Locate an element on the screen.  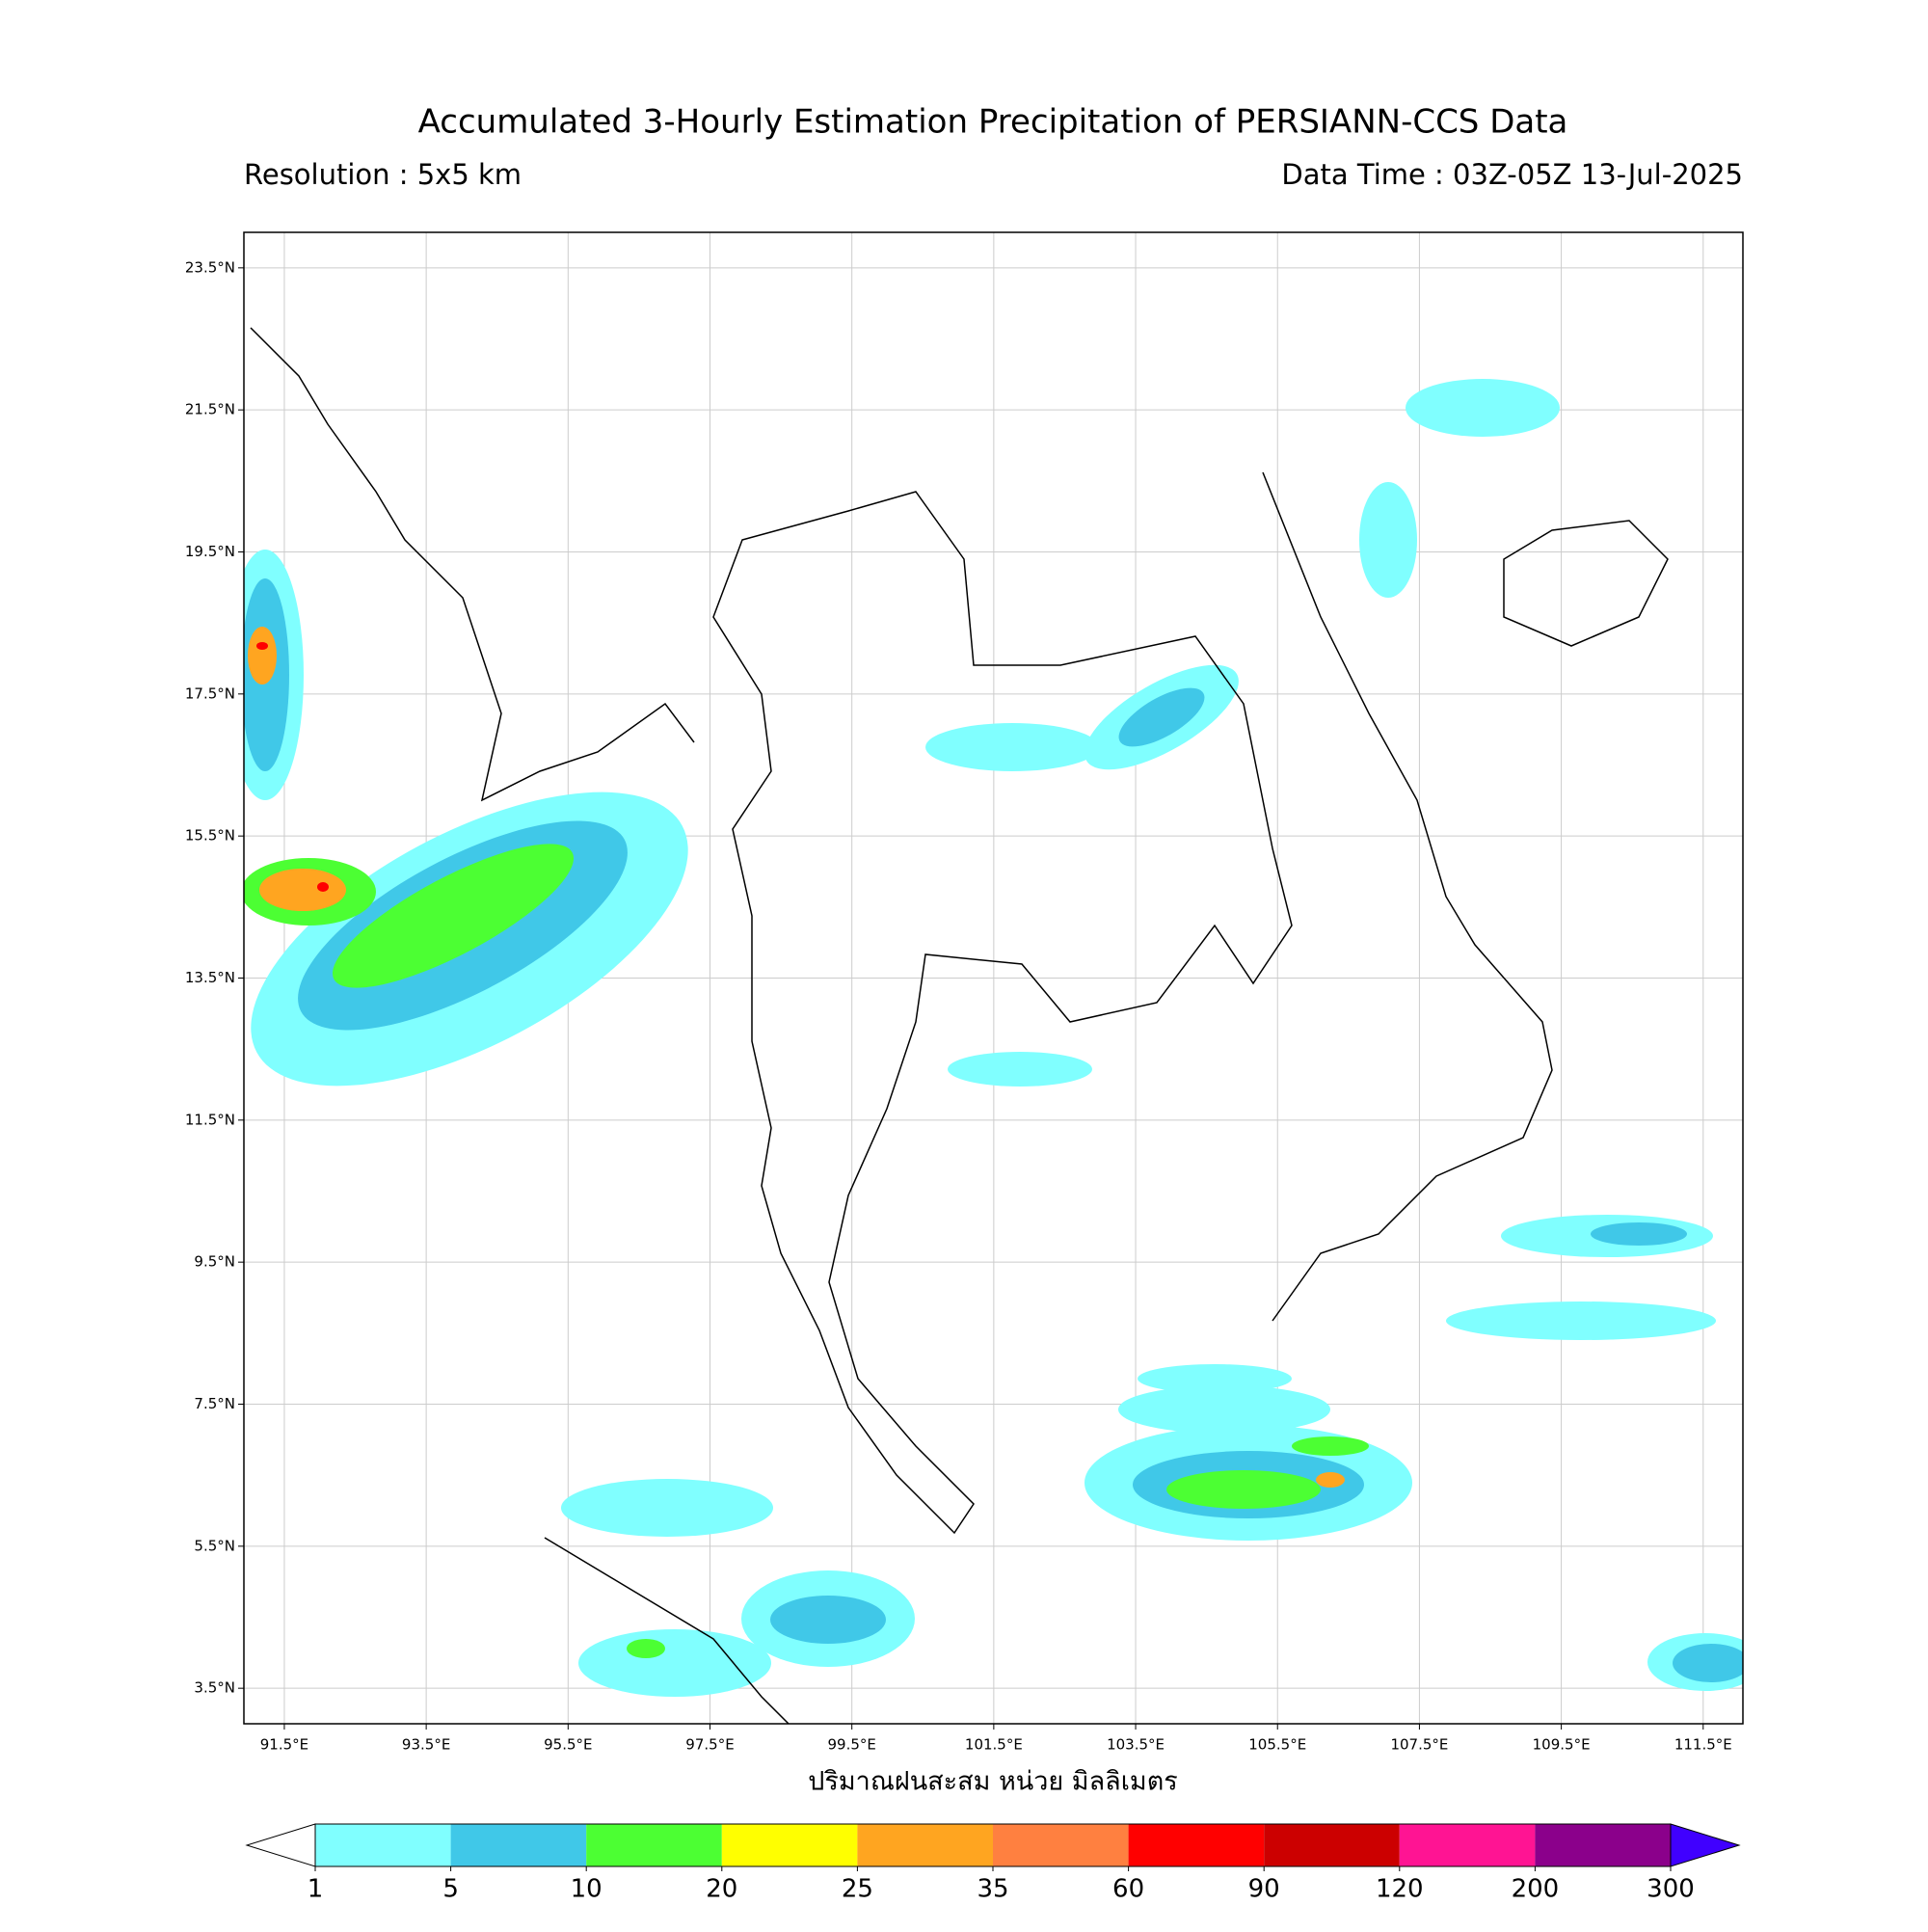
colorbar-level: 300 is located at coordinates (1671, 1890).